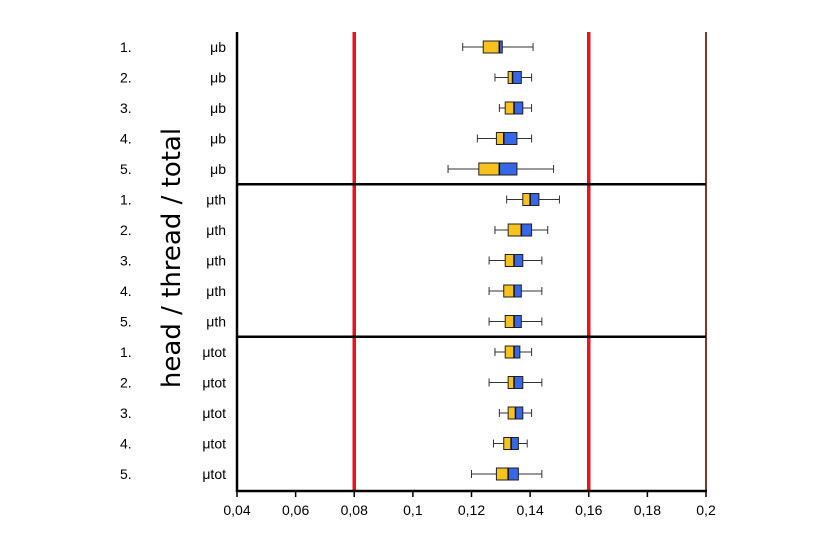 The width and height of the screenshot is (816, 544). I want to click on y-axis-label: head / thread / total, so click(172, 258).